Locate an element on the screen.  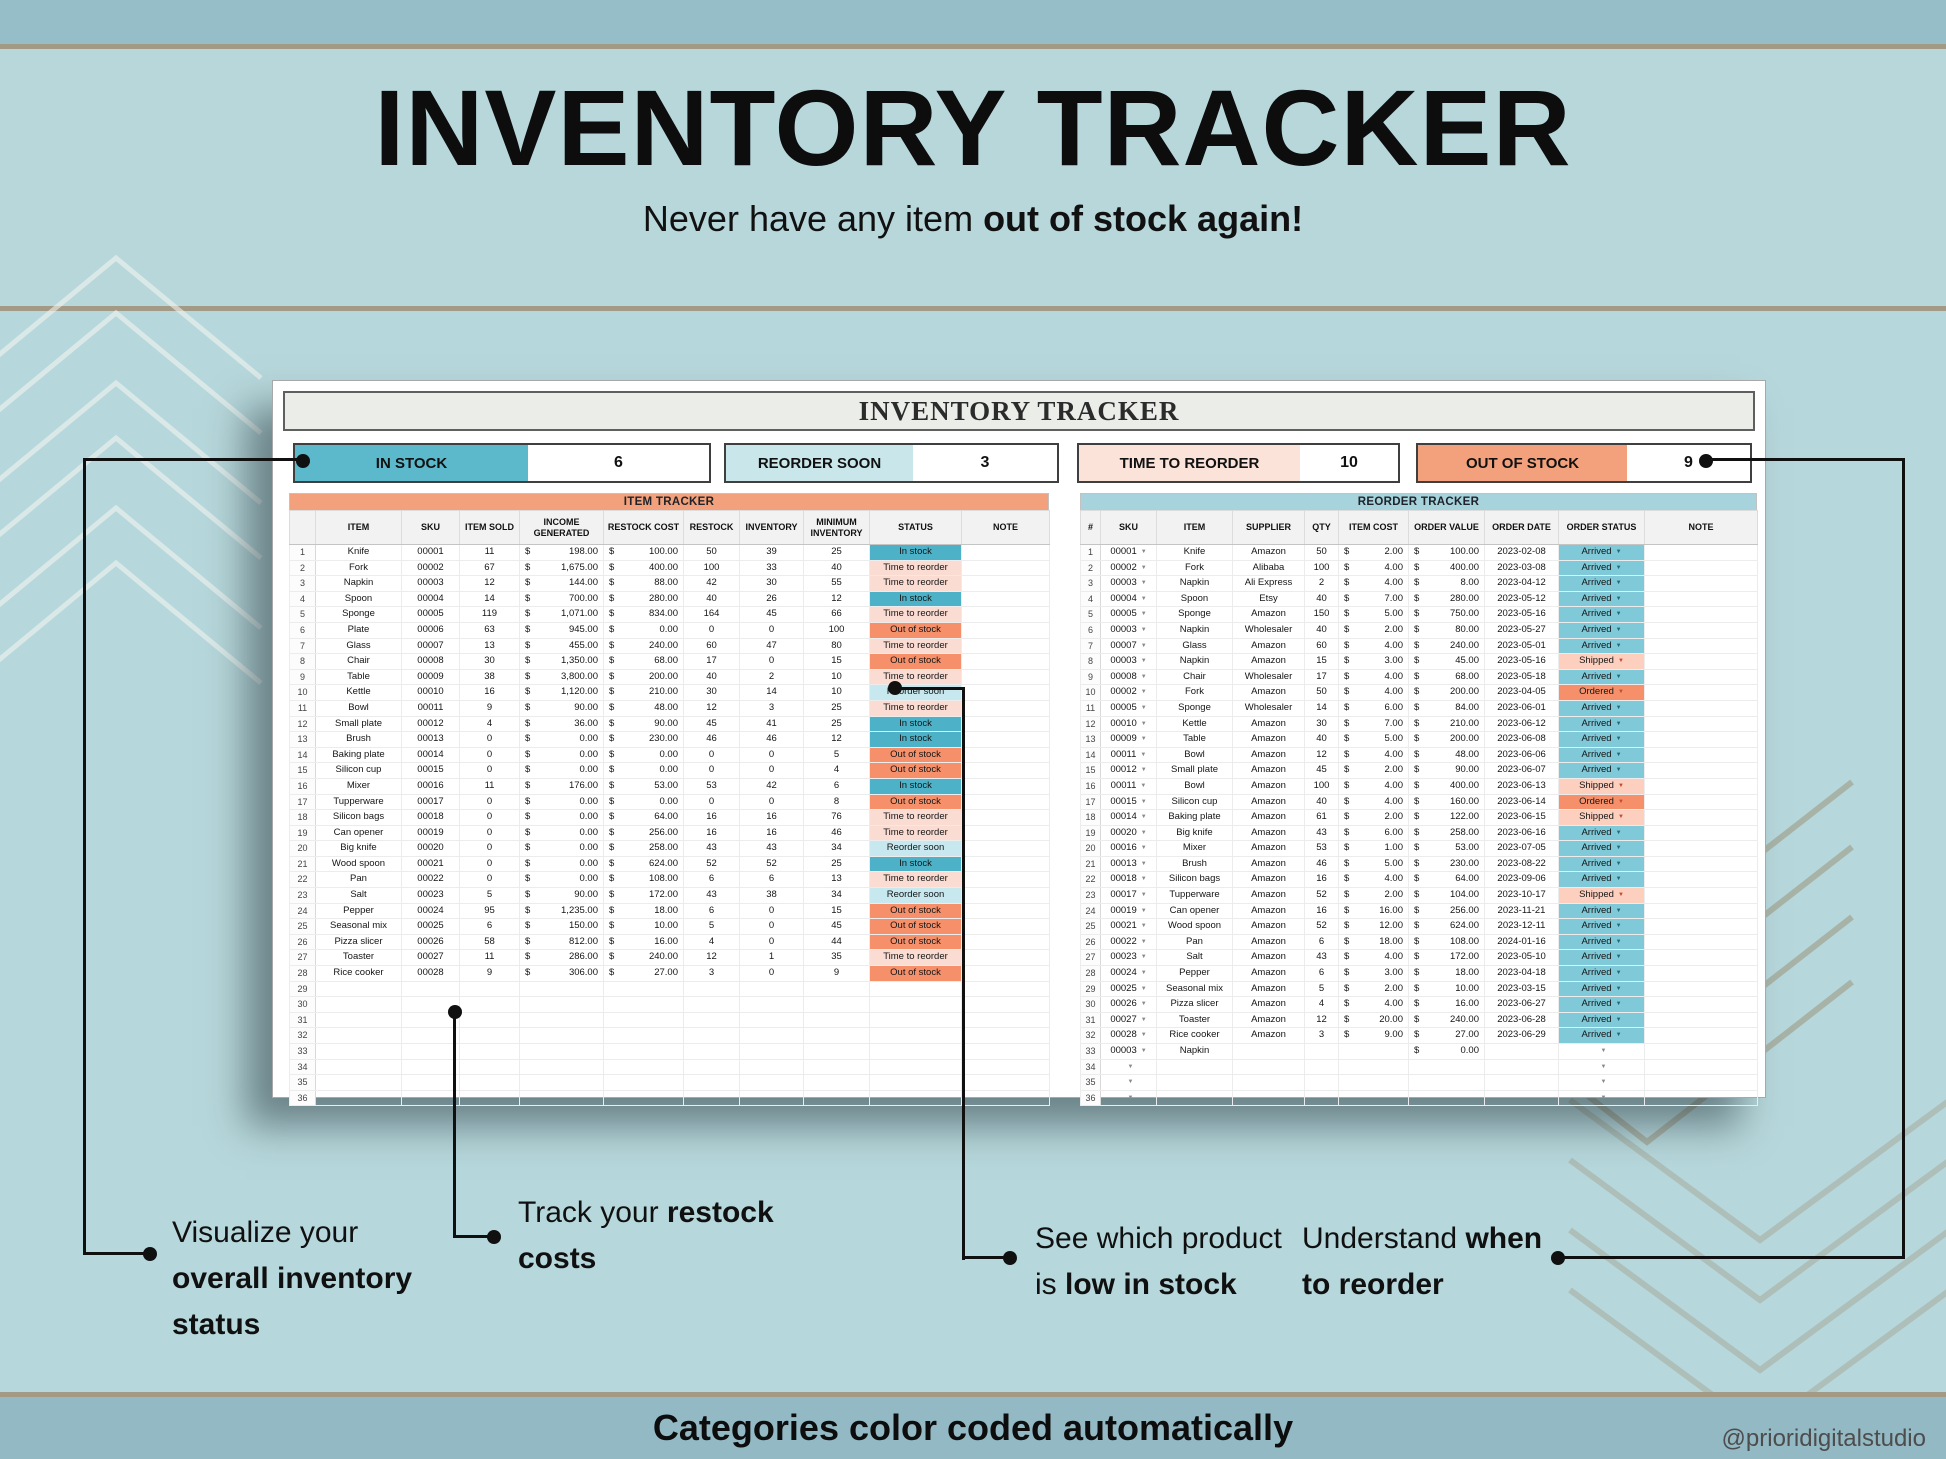
sku-dropdown-cell: 00008 ▼ is located at coordinates (1128, 677).